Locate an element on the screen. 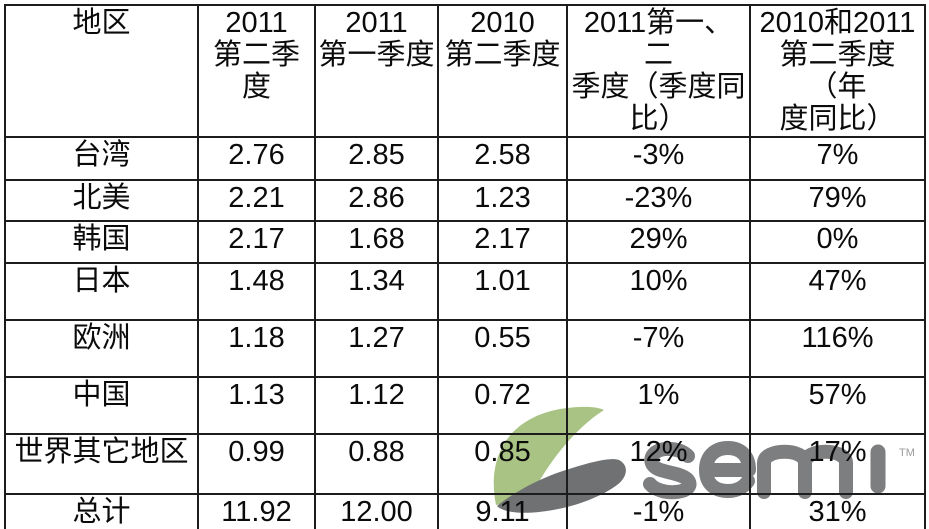 This screenshot has width=929, height=529. cell-yoy: 7% is located at coordinates (837, 158).